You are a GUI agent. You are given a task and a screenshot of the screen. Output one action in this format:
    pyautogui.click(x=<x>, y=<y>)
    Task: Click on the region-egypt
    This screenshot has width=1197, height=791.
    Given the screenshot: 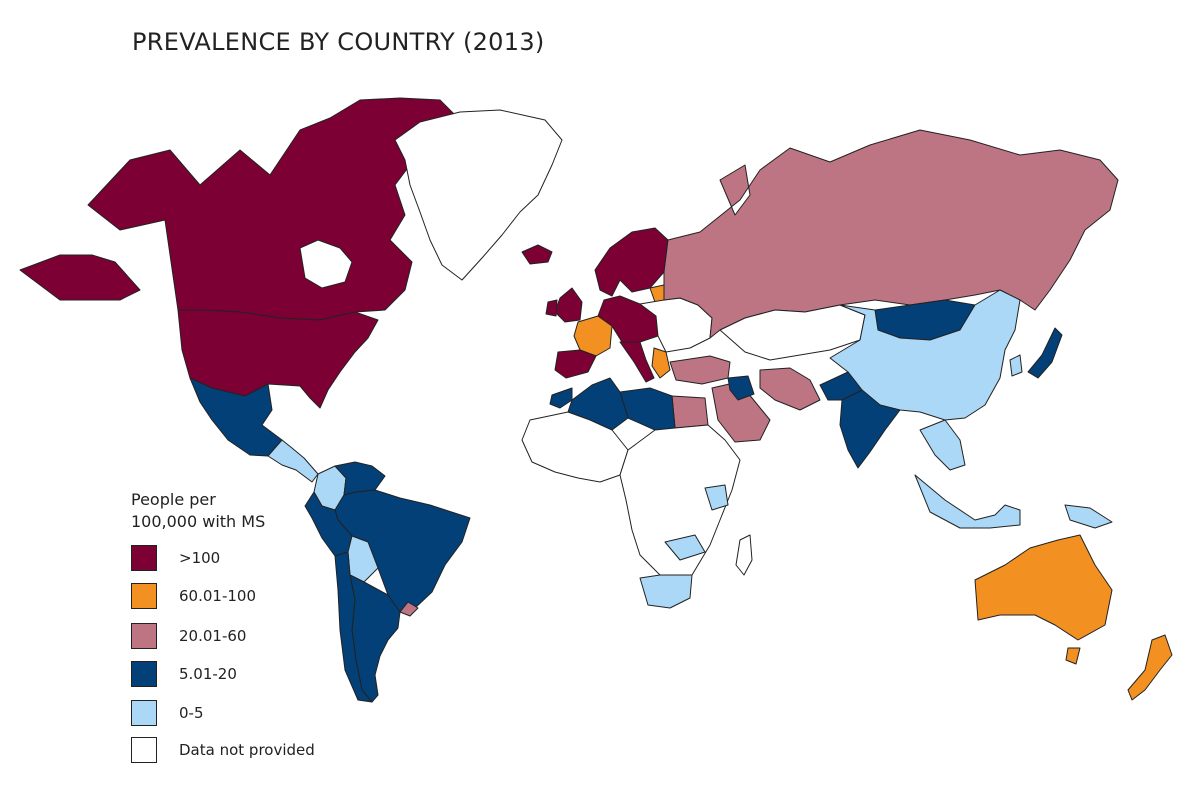 What is the action you would take?
    pyautogui.click(x=690, y=412)
    